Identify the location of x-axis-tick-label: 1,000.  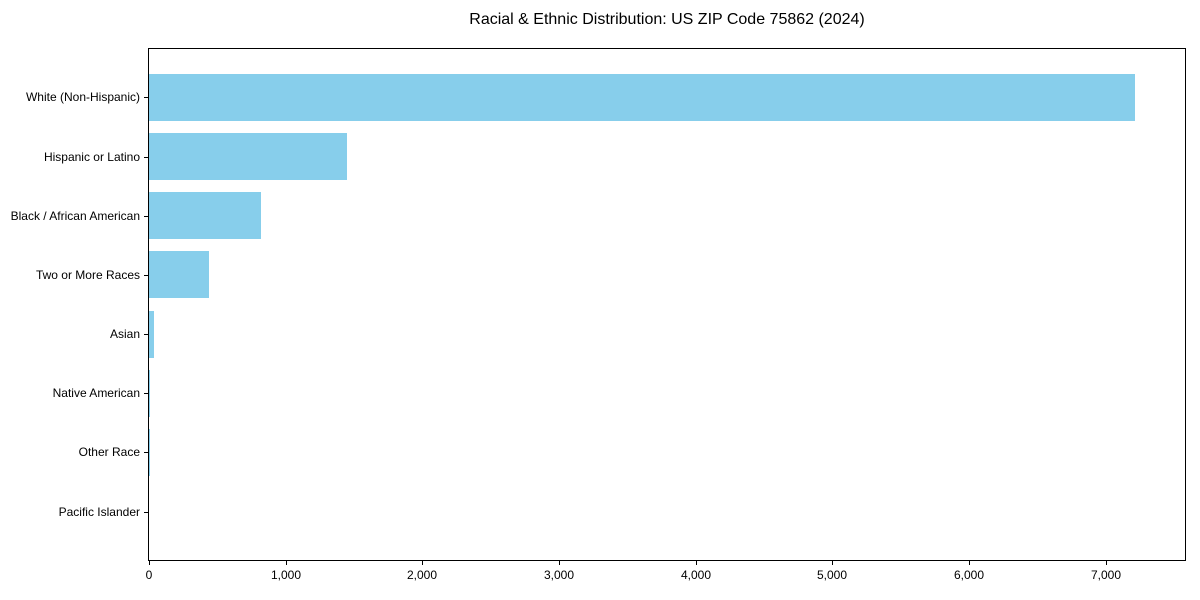
(286, 575).